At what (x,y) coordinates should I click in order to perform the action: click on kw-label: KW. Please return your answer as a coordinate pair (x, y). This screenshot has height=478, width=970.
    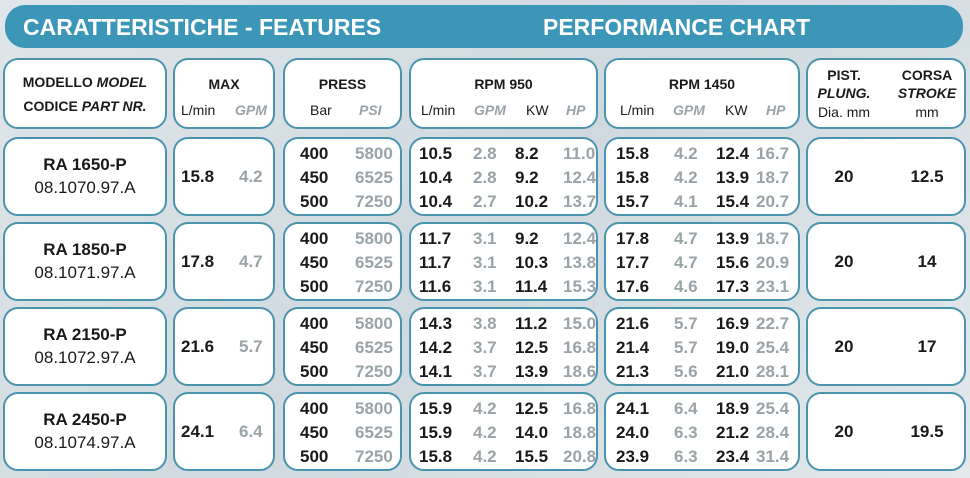
    Looking at the image, I should click on (537, 110).